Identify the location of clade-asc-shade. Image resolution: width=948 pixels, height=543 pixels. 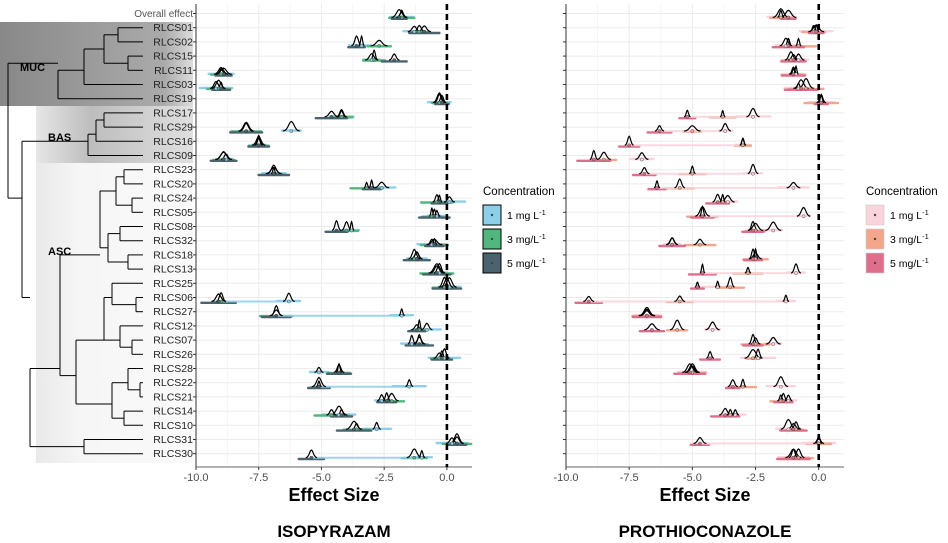
(114, 313).